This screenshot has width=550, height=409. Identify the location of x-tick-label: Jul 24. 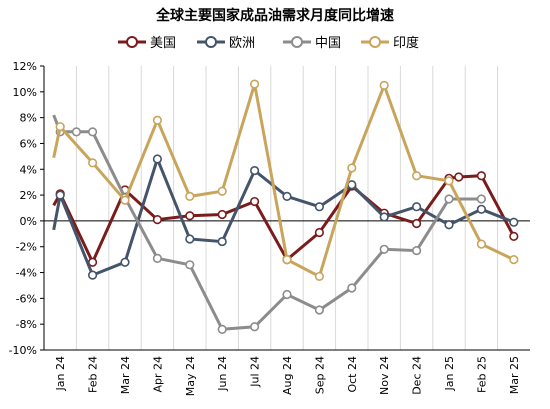
(255, 372).